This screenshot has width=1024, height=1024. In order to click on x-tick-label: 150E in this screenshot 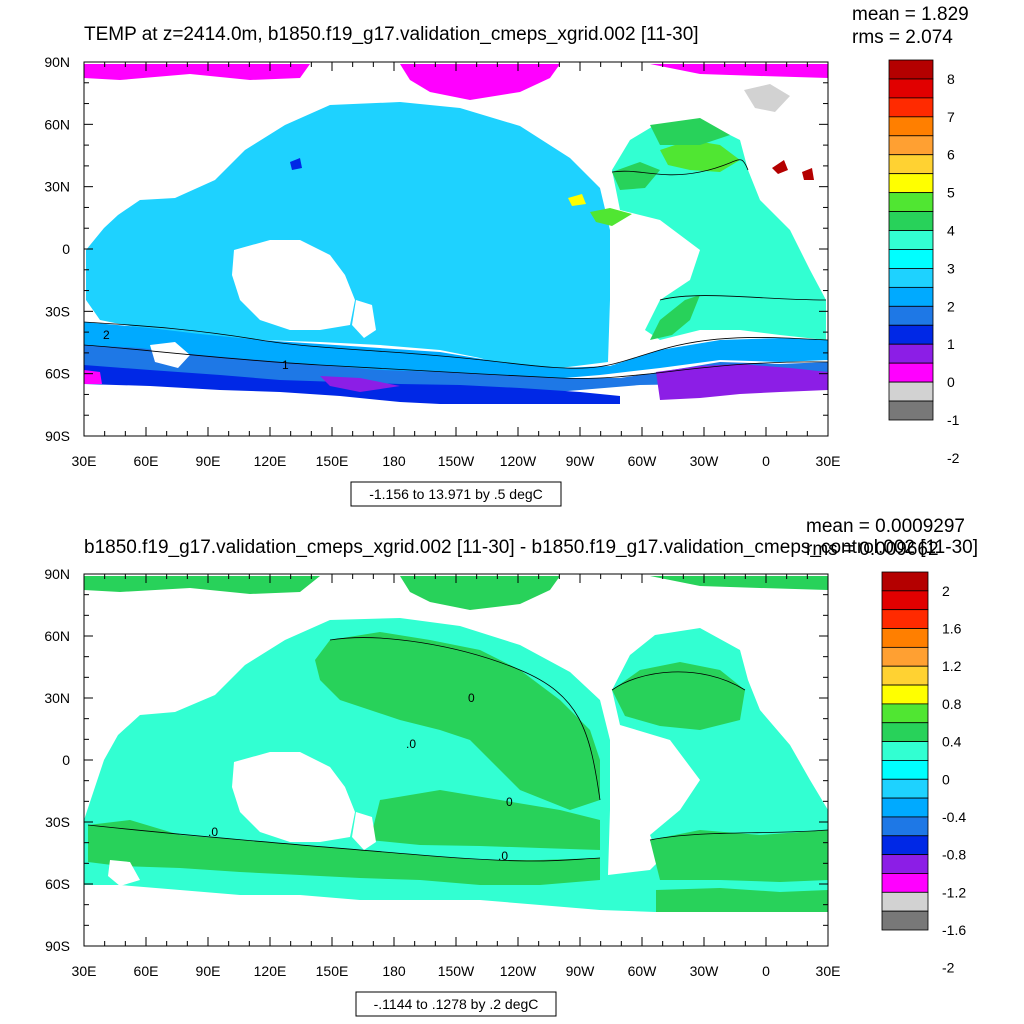, I will do `click(332, 971)`.